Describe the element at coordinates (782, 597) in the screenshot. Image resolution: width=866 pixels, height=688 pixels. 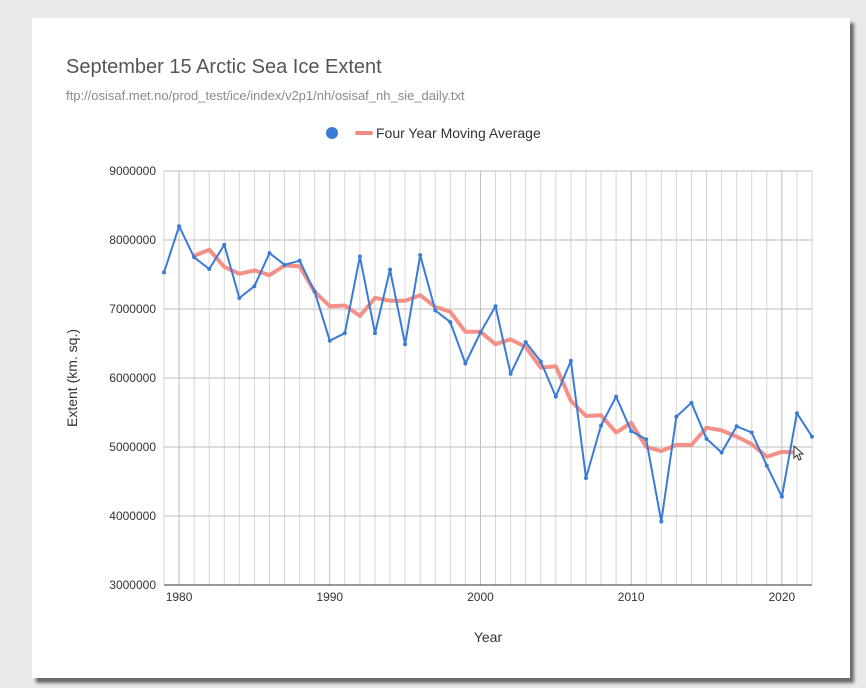
I see `x-tick-label: 2020` at that location.